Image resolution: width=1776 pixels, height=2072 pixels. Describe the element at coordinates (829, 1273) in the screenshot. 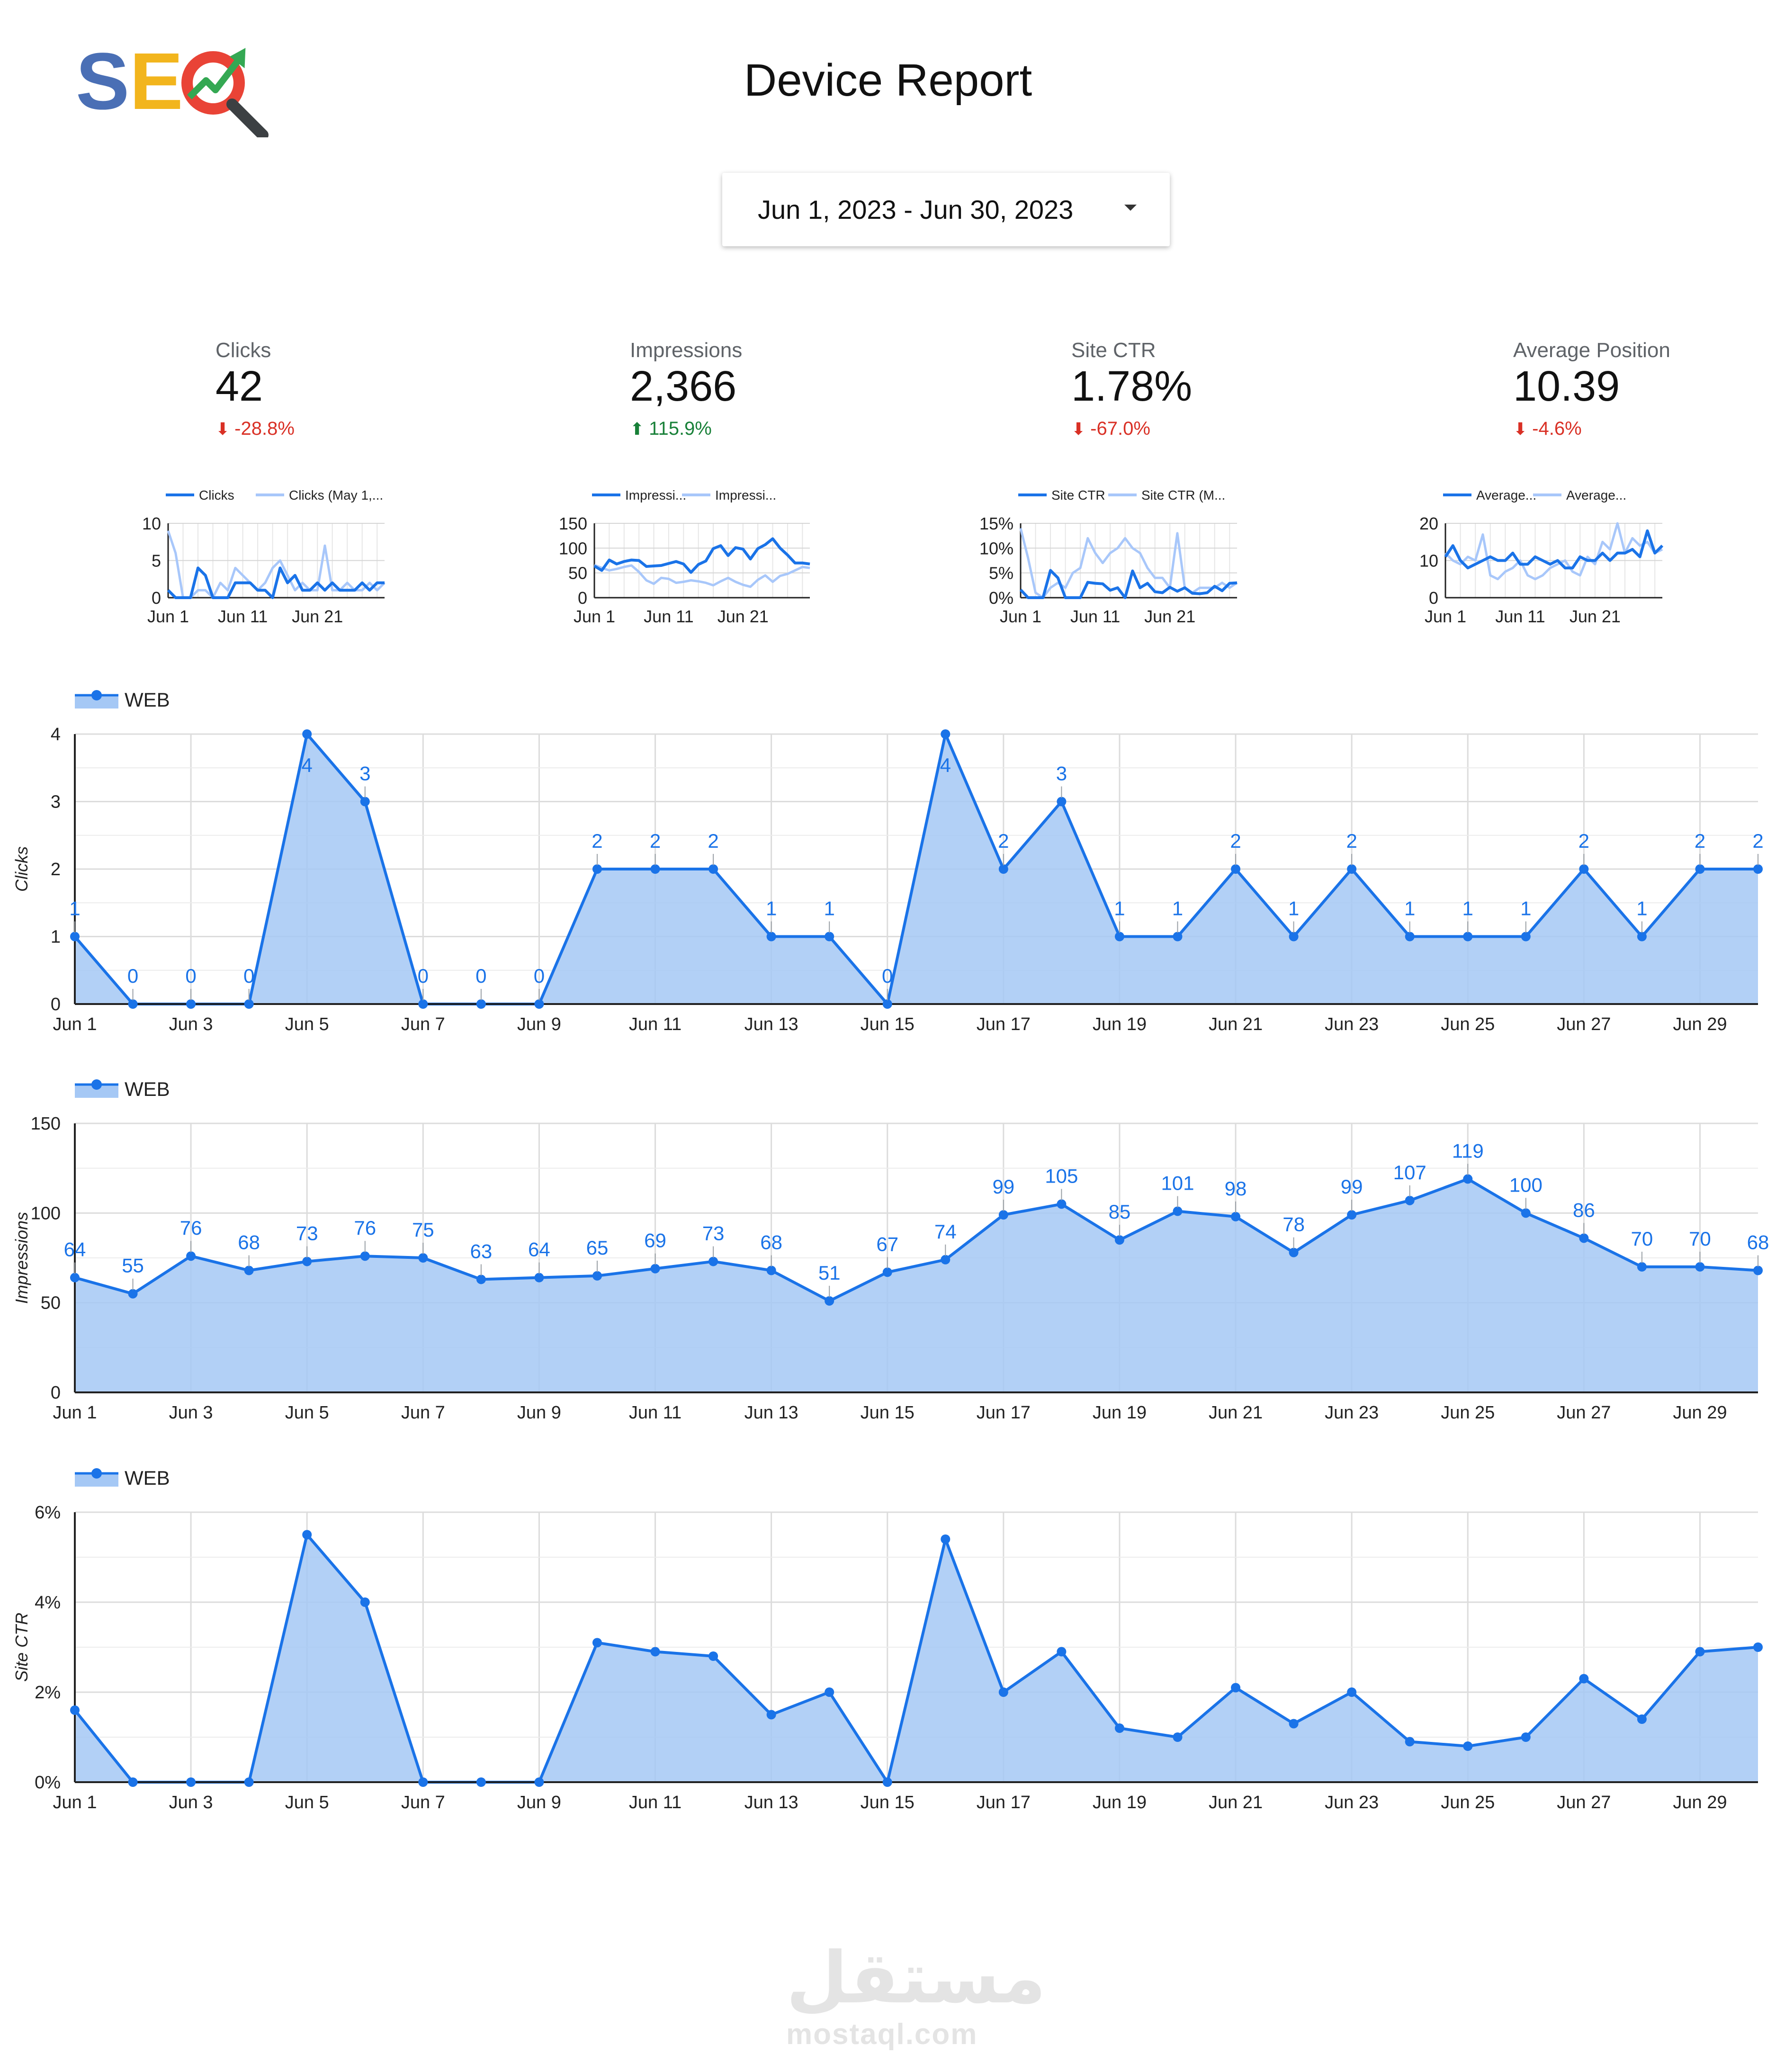

I see `data-label: 51` at that location.